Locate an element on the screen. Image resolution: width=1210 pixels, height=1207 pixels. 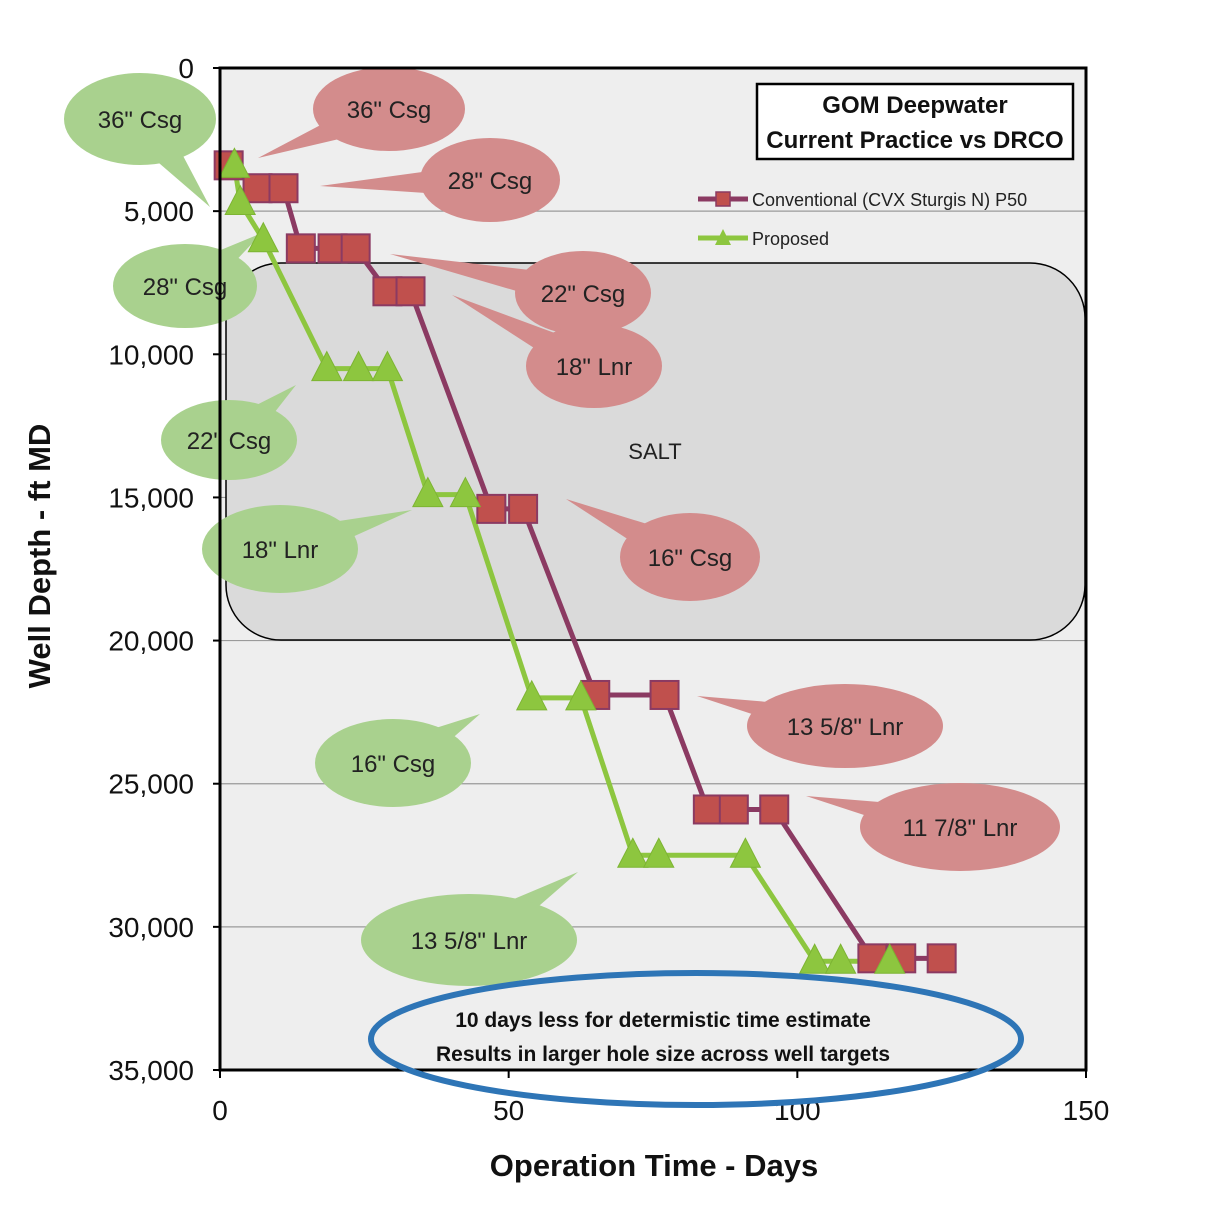
y-tick-label: 20,000 is located at coordinates (151, 641).